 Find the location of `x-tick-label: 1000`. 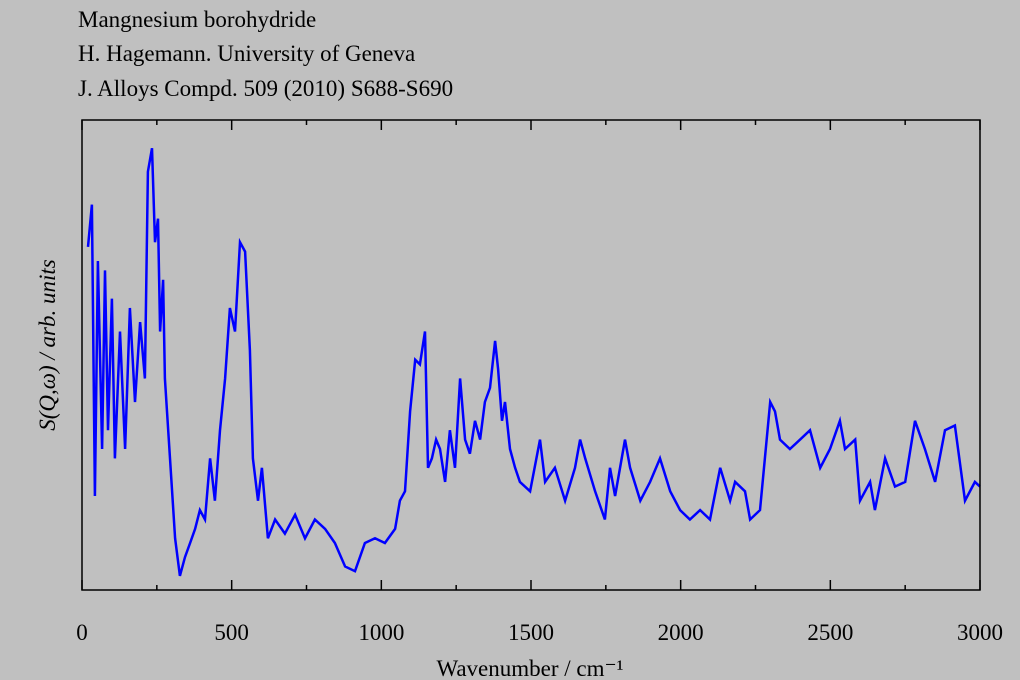

x-tick-label: 1000 is located at coordinates (381, 632).